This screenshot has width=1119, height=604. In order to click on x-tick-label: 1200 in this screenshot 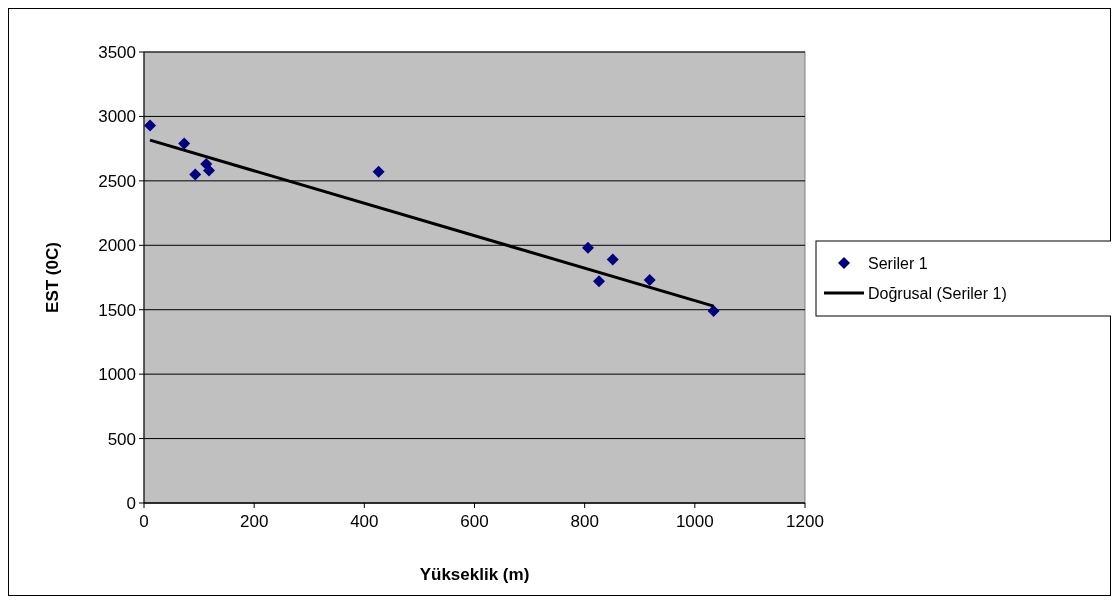, I will do `click(805, 521)`.